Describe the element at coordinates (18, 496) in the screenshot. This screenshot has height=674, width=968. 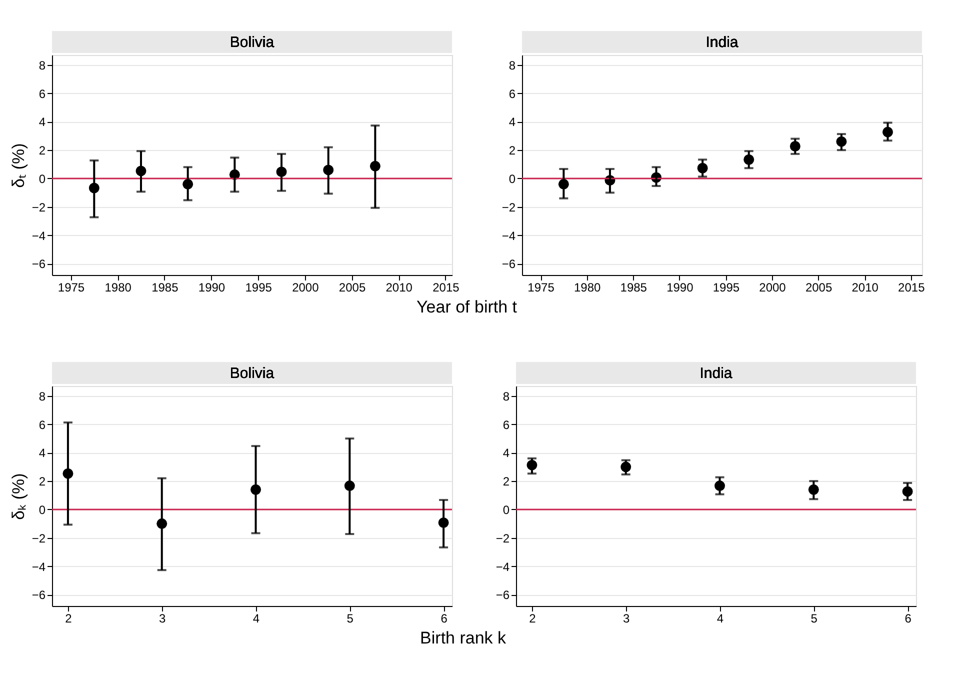
I see `y-axis-title: δₖ (%)` at that location.